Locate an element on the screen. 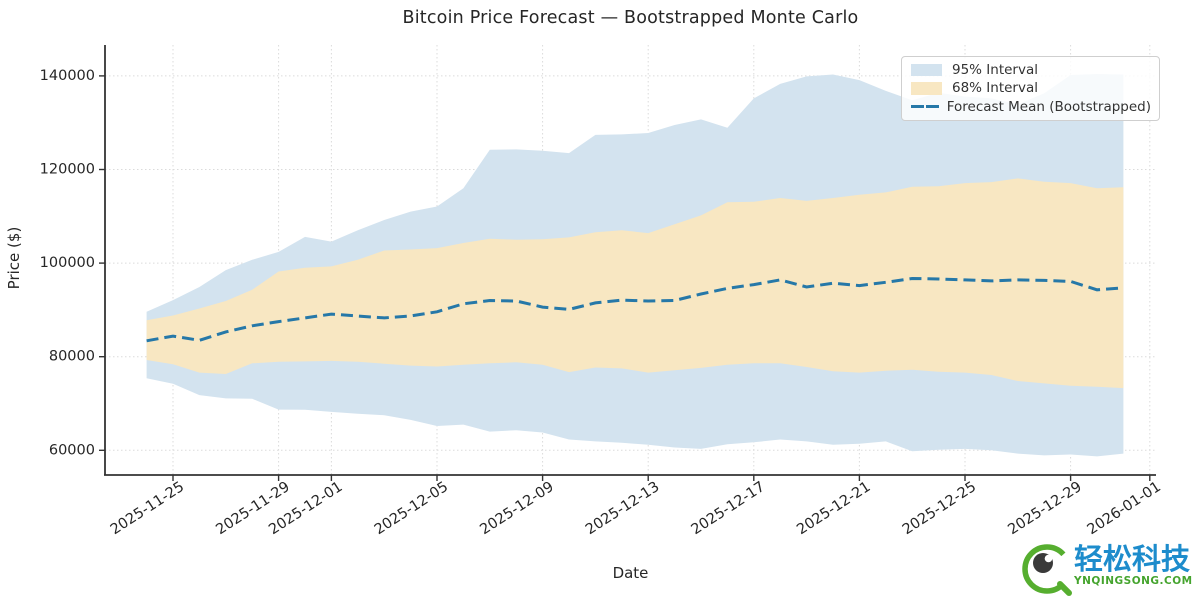  legend-item-95-interval: 95% Interval is located at coordinates (1031, 70).